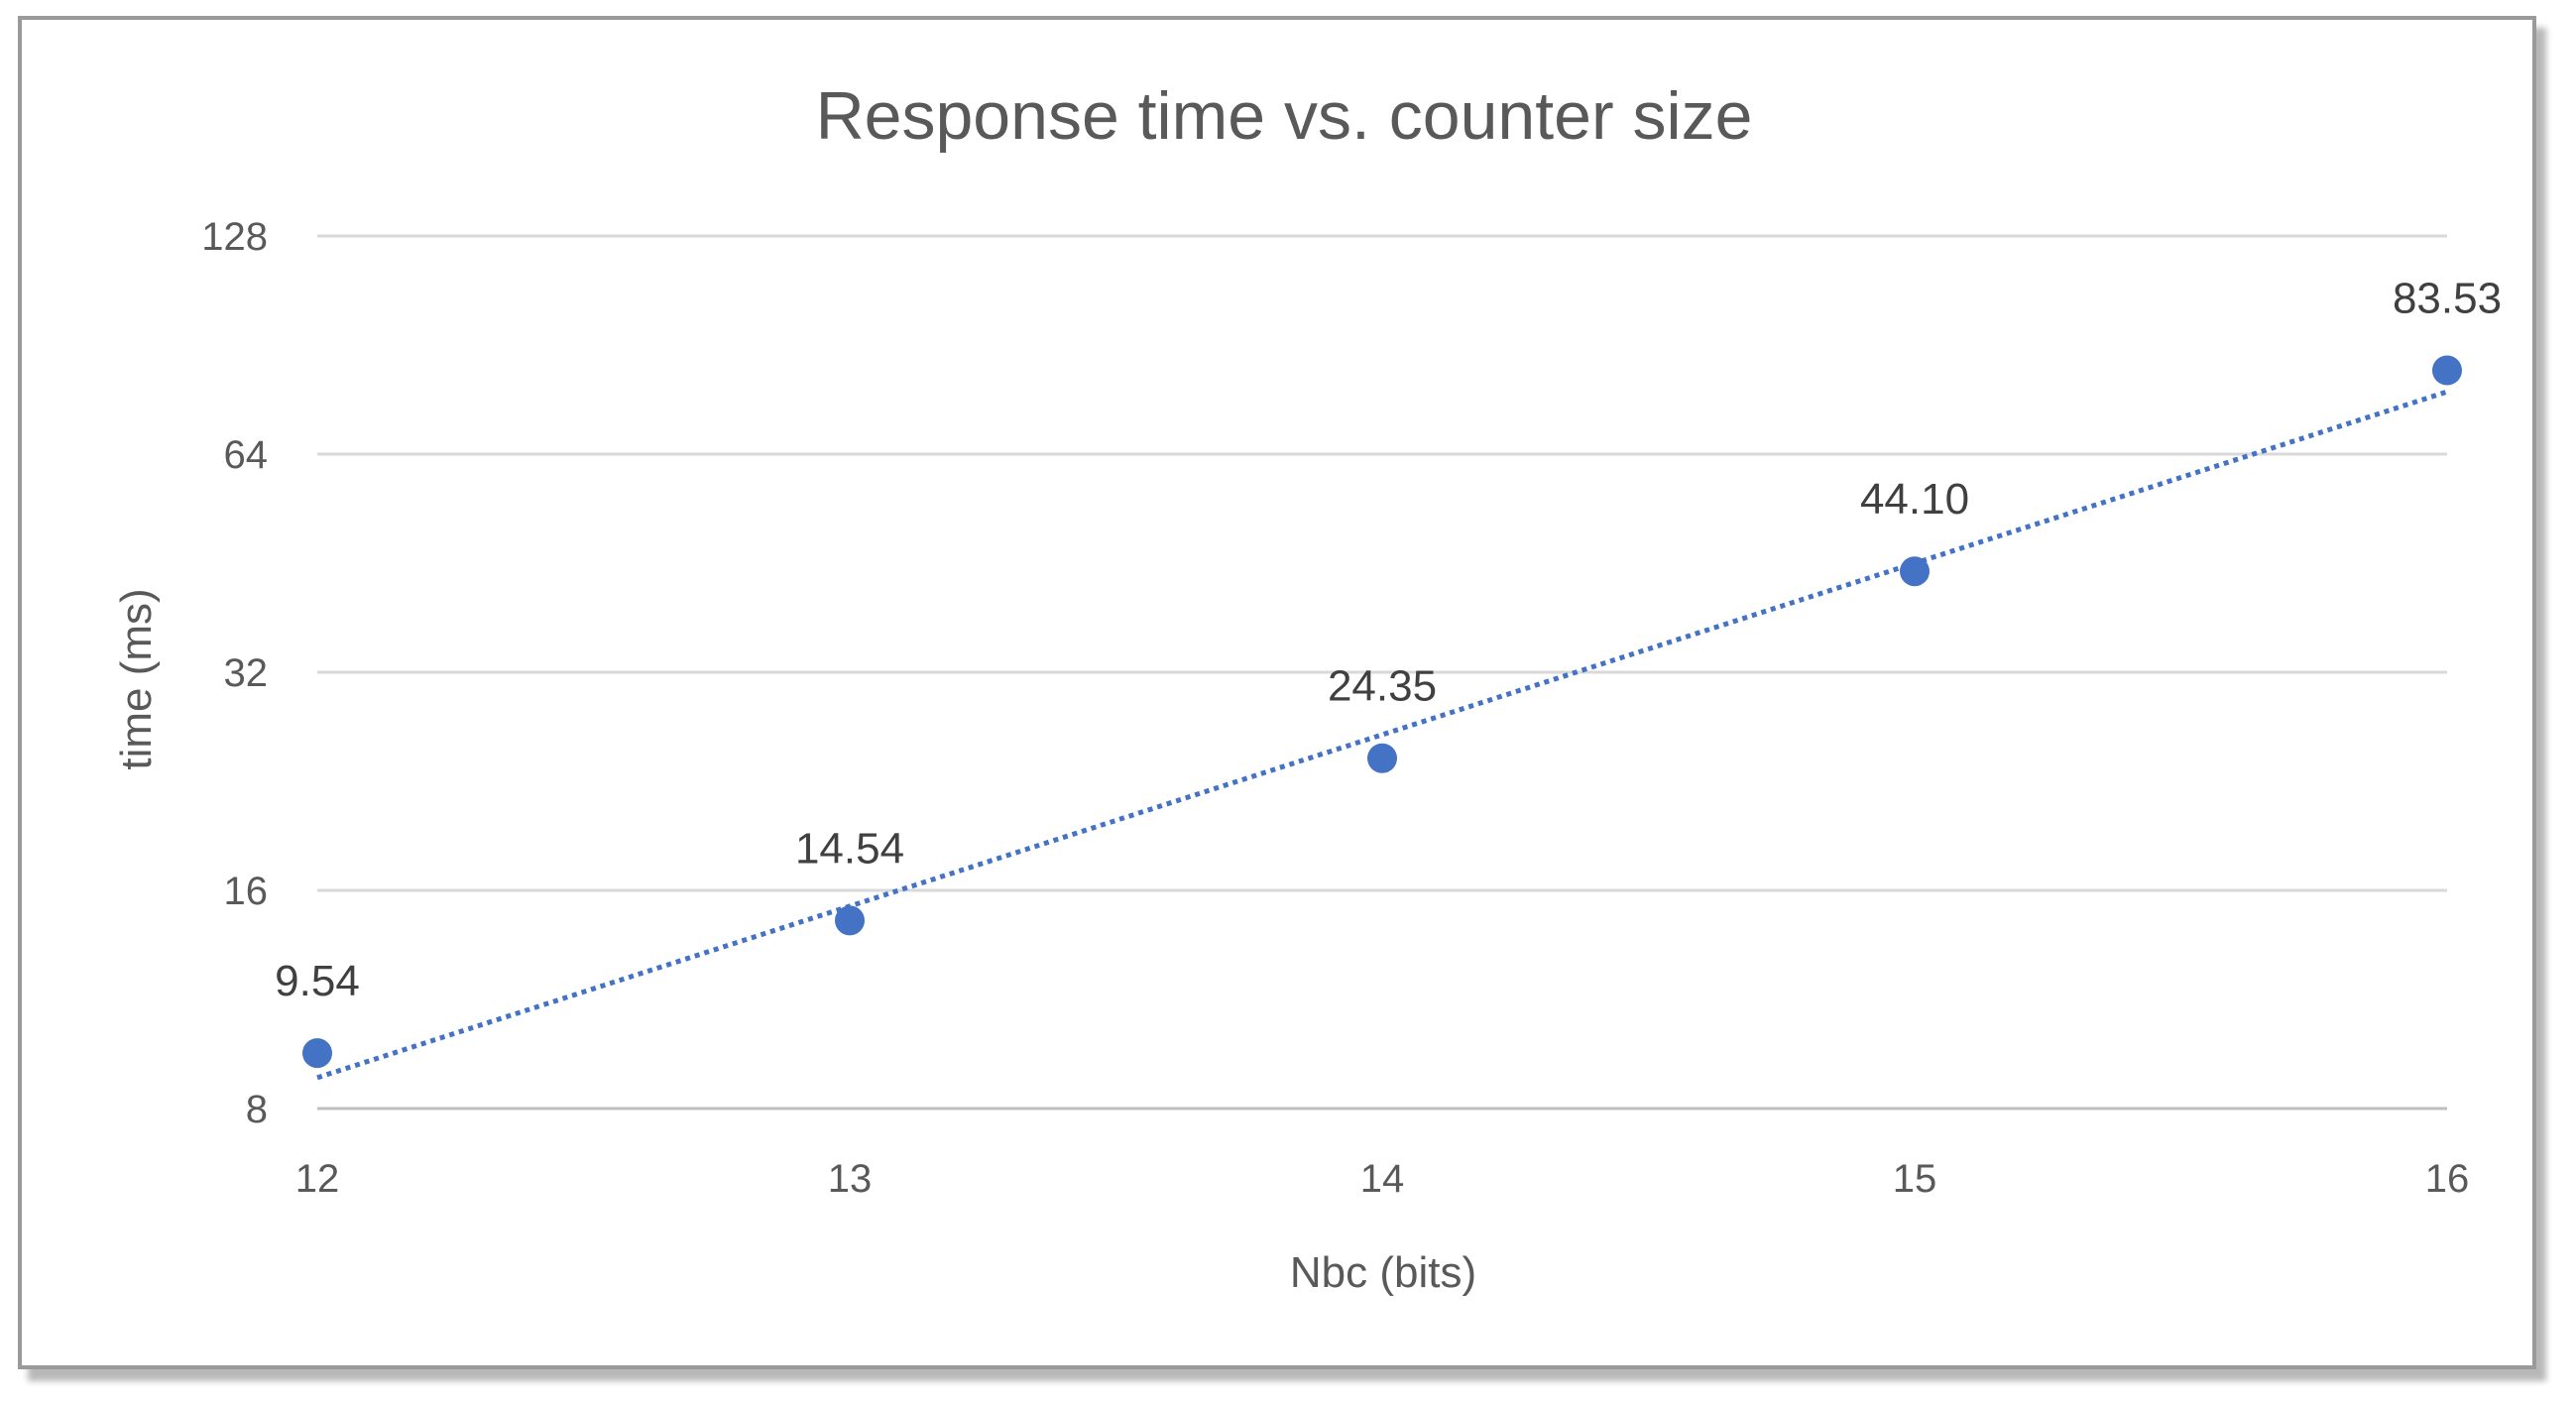  What do you see at coordinates (1914, 499) in the screenshot?
I see `data-label: 44.10` at bounding box center [1914, 499].